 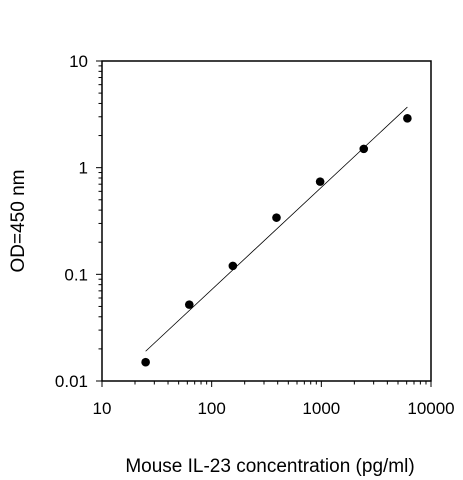 I want to click on x-tick-label: 10000, so click(x=430, y=408).